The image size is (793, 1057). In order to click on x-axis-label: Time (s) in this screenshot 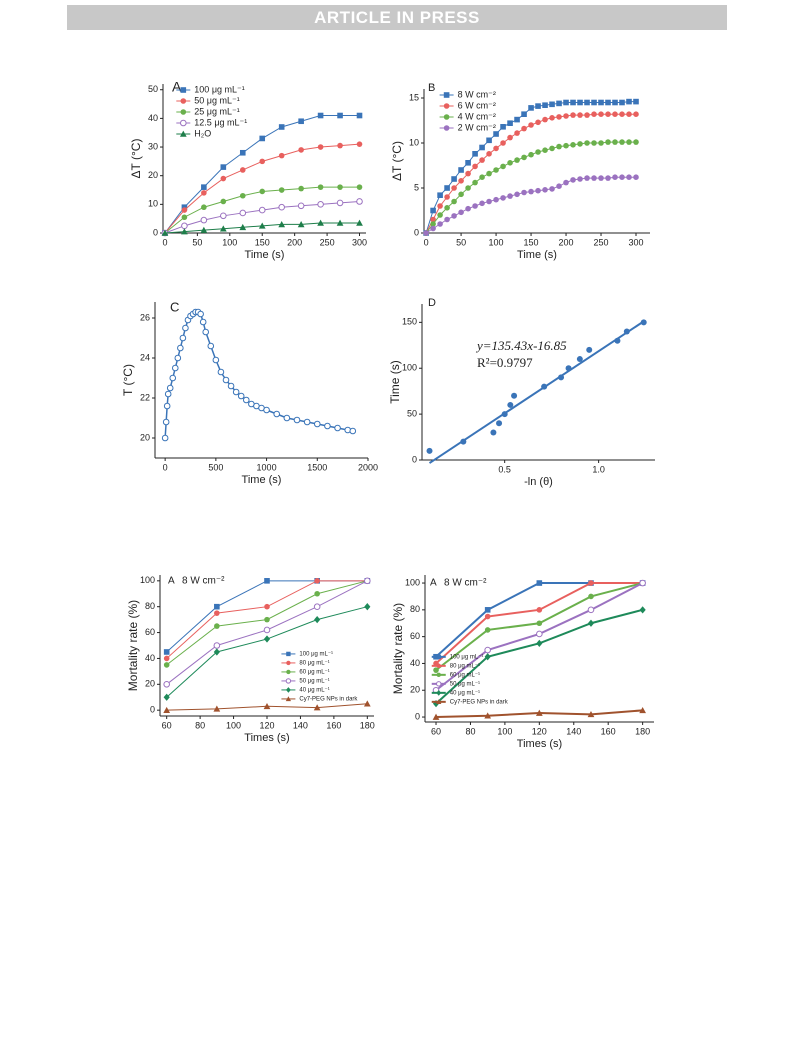, I will do `click(537, 255)`.